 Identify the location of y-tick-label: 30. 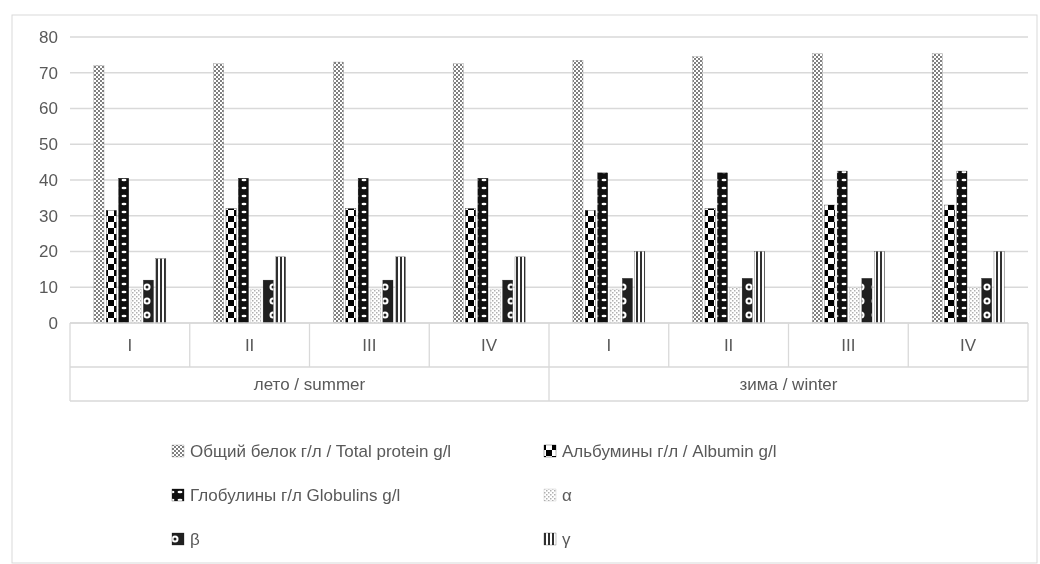
(48, 216).